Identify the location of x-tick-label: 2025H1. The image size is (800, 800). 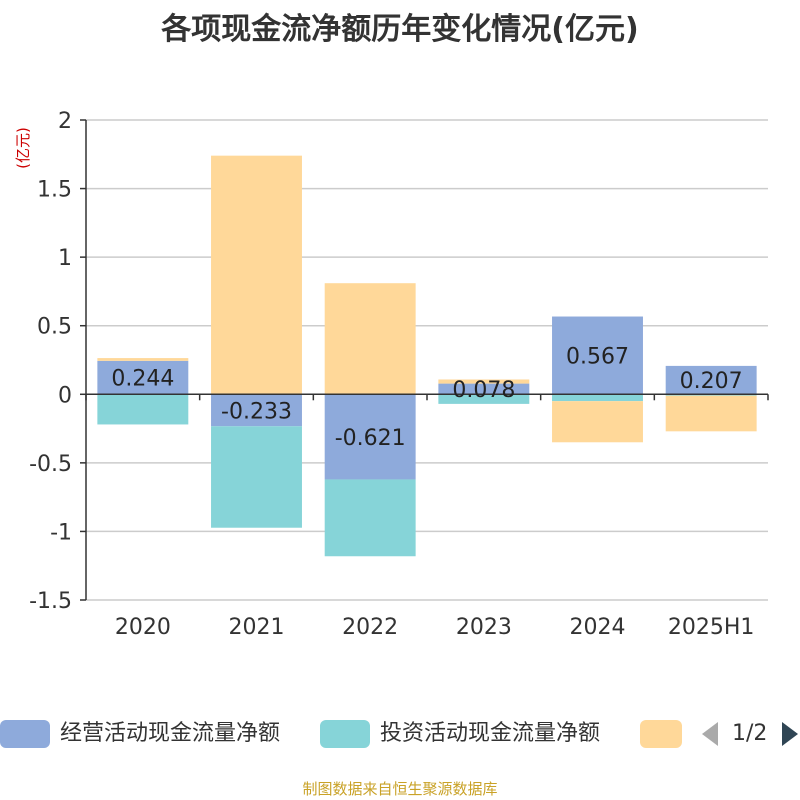
(711, 627).